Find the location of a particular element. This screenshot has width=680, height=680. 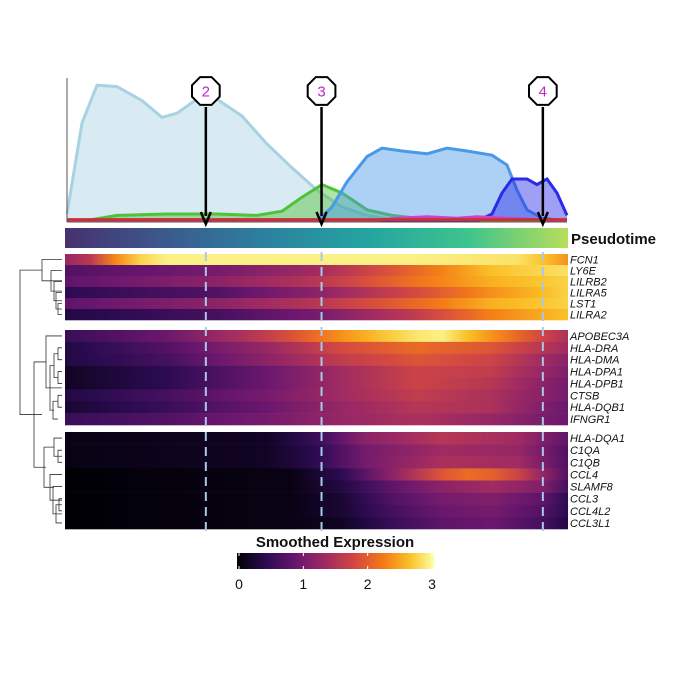

density-fill-dark-blue is located at coordinates (317, 200).